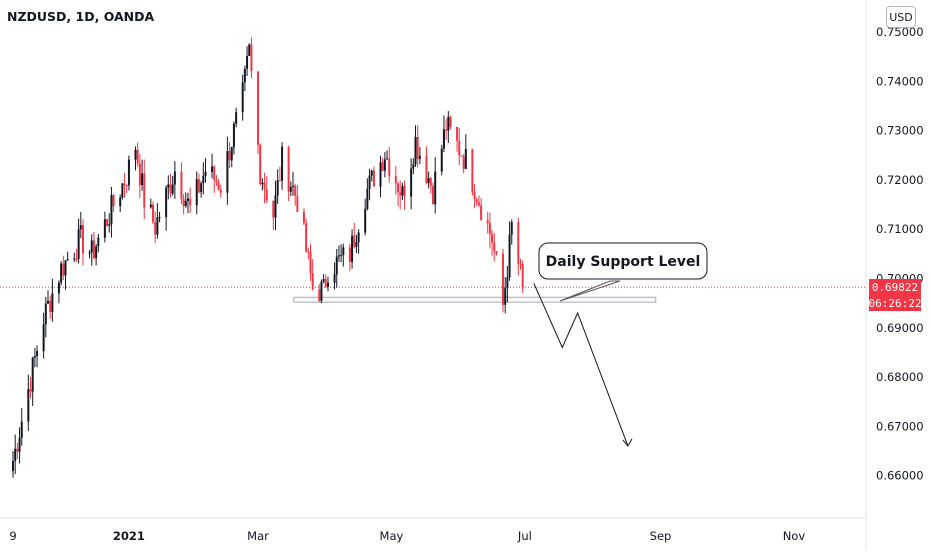 The height and width of the screenshot is (555, 932). I want to click on y-tick-label: 0.74000, so click(900, 81).